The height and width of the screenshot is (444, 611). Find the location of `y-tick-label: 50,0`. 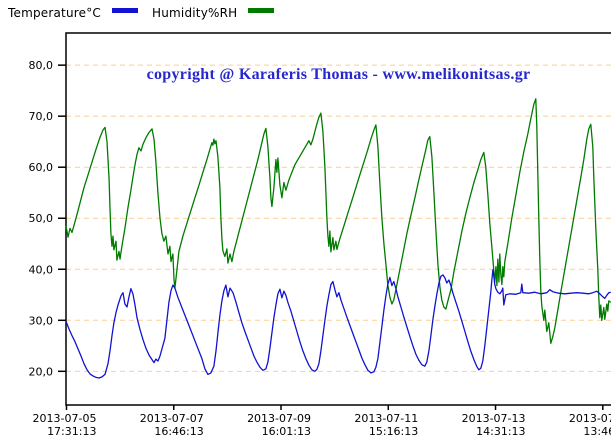

y-tick-label: 50,0 is located at coordinates (41, 218).